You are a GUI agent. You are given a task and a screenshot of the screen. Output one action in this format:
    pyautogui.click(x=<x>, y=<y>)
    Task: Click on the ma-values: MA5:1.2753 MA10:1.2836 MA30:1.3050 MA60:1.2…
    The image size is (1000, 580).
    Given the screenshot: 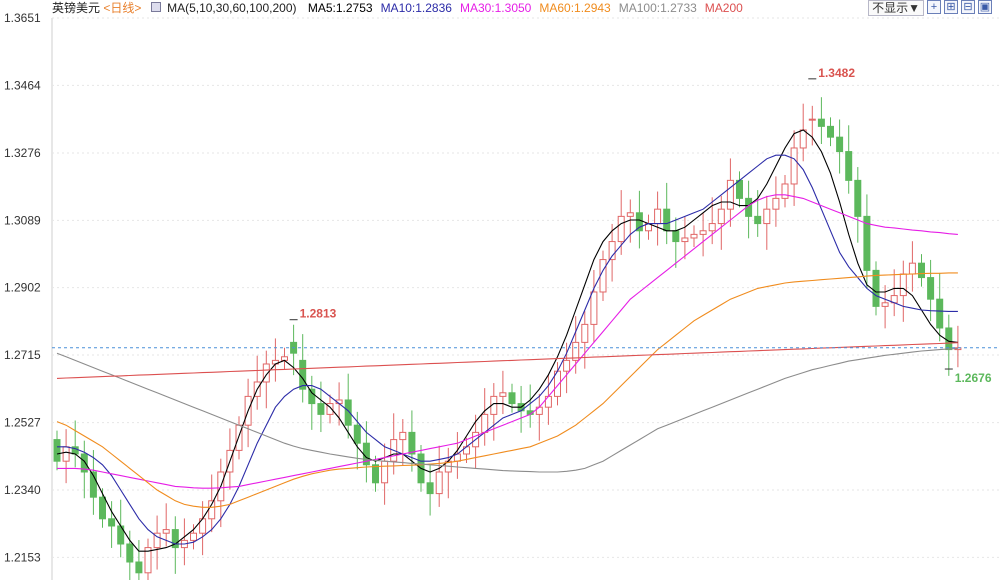 What is the action you would take?
    pyautogui.click(x=529, y=8)
    